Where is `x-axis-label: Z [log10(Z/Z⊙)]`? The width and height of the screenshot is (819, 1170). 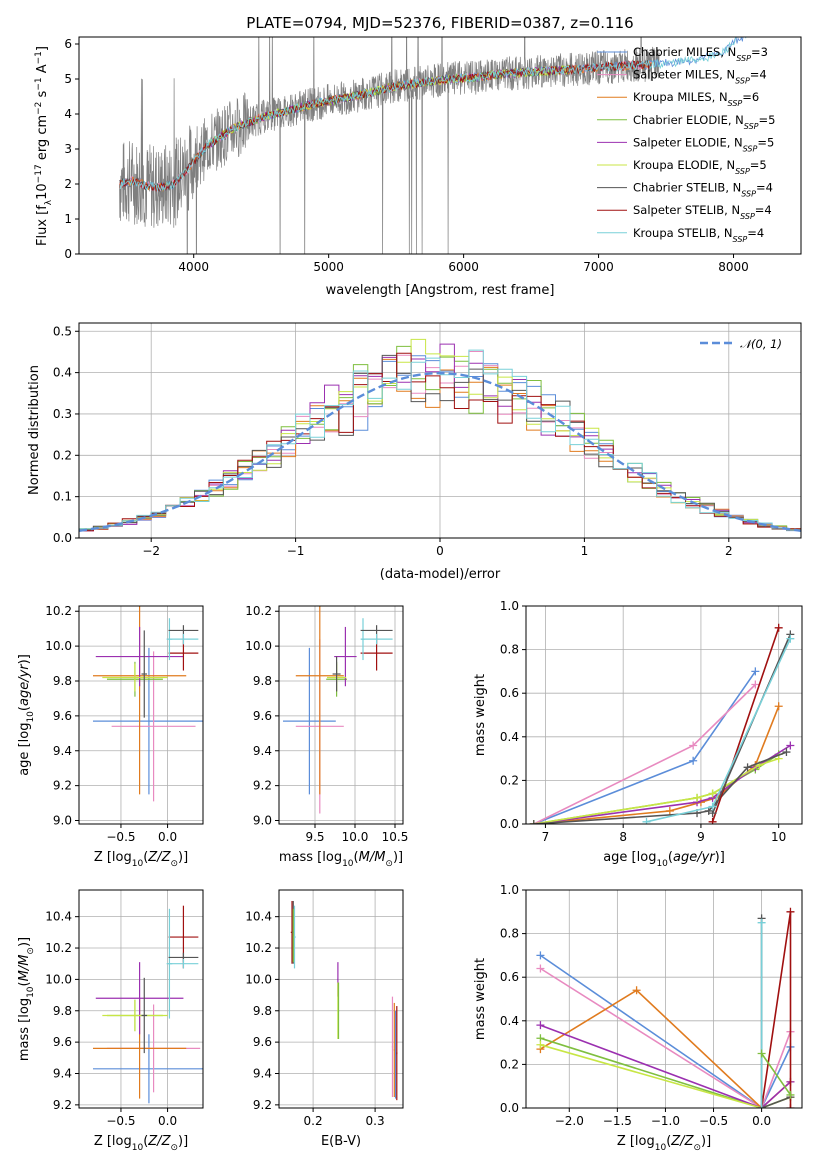 x-axis-label: Z [log10(Z/Z⊙)] is located at coordinates (141, 859).